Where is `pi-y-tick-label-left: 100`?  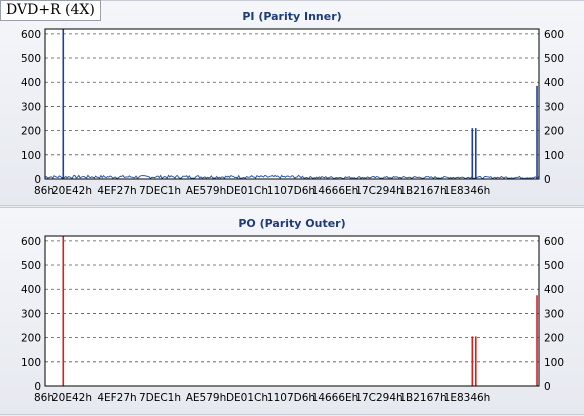
pi-y-tick-label-left: 100 is located at coordinates (31, 156).